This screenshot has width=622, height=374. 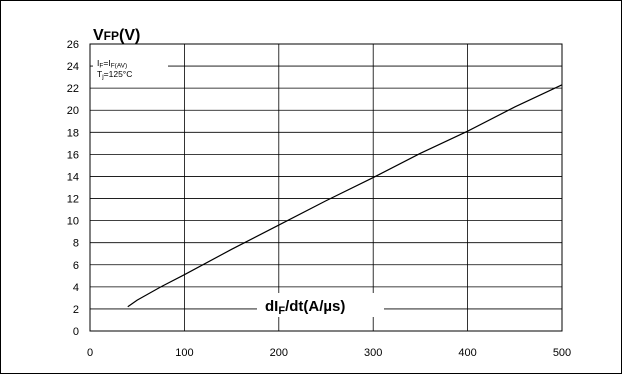 What do you see at coordinates (73, 222) in the screenshot?
I see `y-tick-label: 10` at bounding box center [73, 222].